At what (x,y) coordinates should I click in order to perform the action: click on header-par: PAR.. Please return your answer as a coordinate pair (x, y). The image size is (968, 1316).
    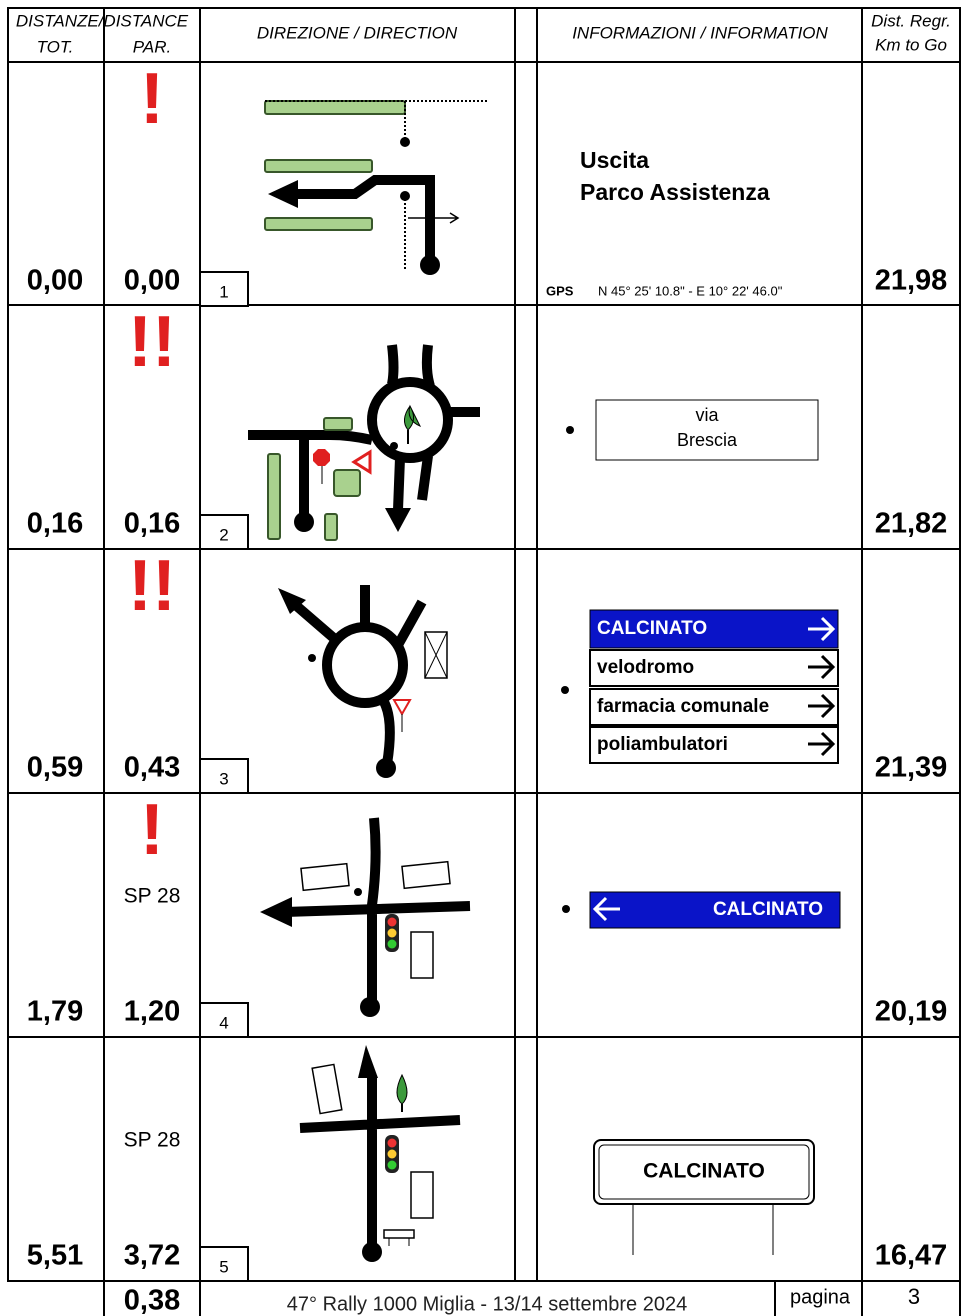
    Looking at the image, I should click on (152, 46).